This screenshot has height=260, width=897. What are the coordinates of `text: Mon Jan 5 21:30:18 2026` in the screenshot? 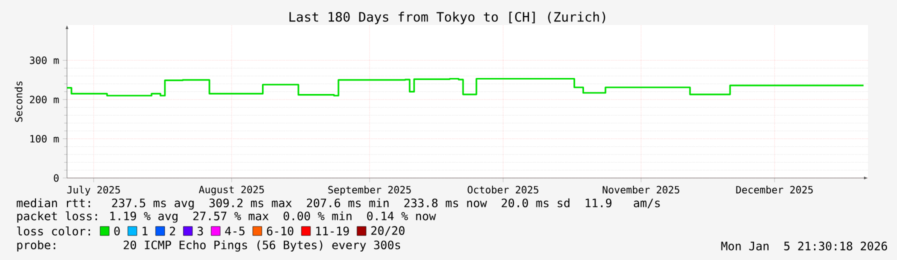 It's located at (804, 246).